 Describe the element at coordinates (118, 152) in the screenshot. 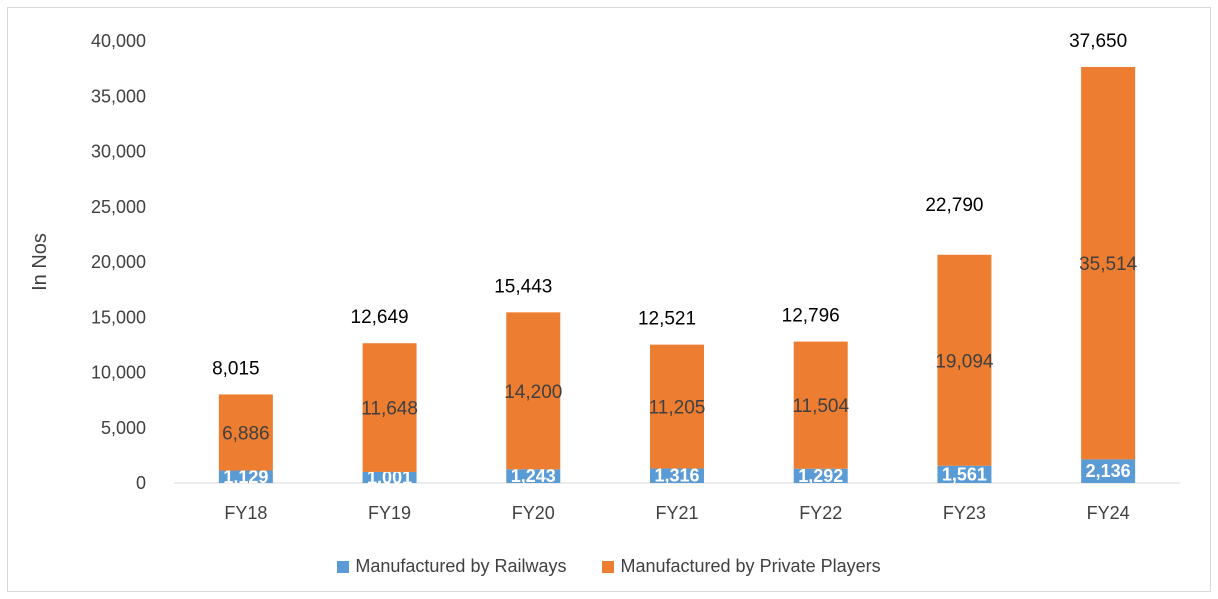

I see `y-tick-label: 30,000` at that location.